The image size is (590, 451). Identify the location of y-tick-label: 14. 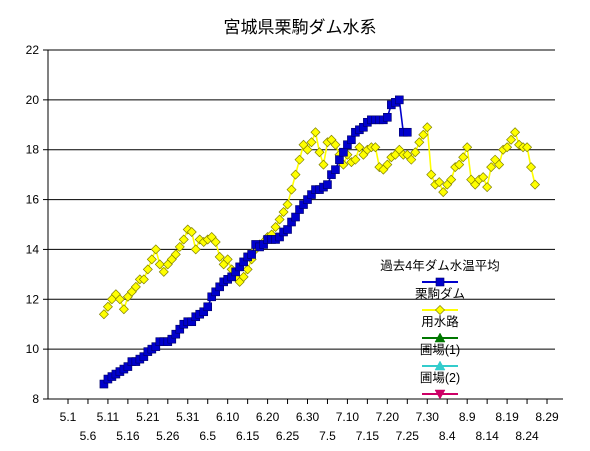
(33, 249).